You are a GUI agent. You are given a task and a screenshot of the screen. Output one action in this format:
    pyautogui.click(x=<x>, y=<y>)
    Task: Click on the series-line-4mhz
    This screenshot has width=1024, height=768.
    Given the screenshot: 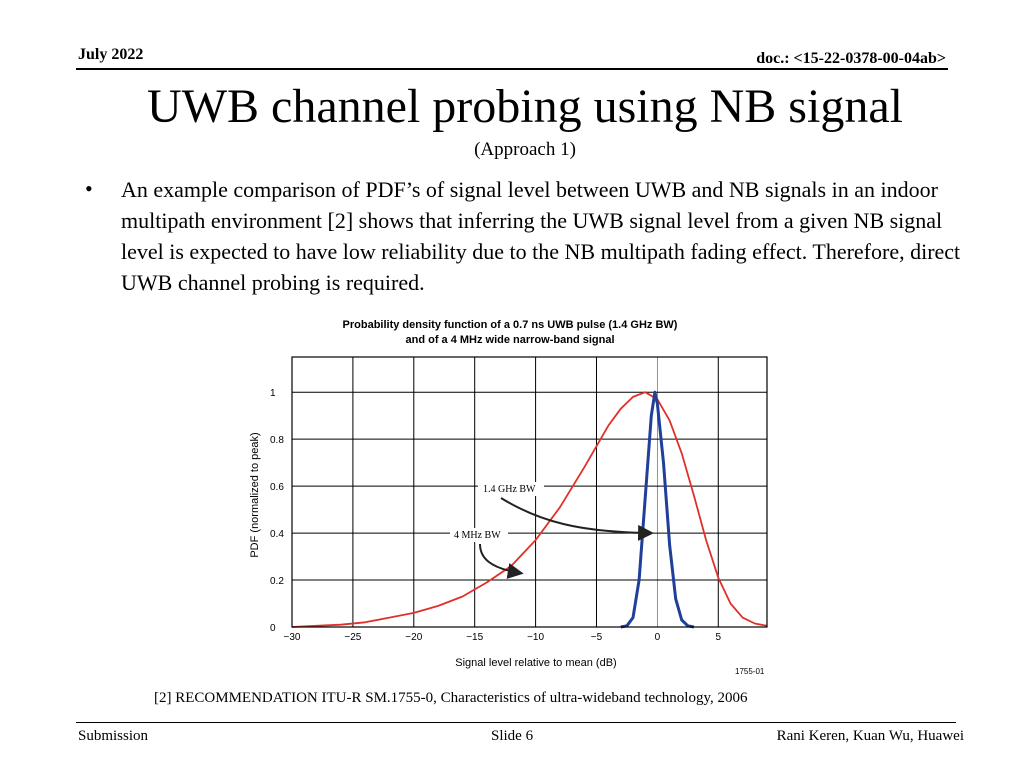 What is the action you would take?
    pyautogui.click(x=529, y=509)
    